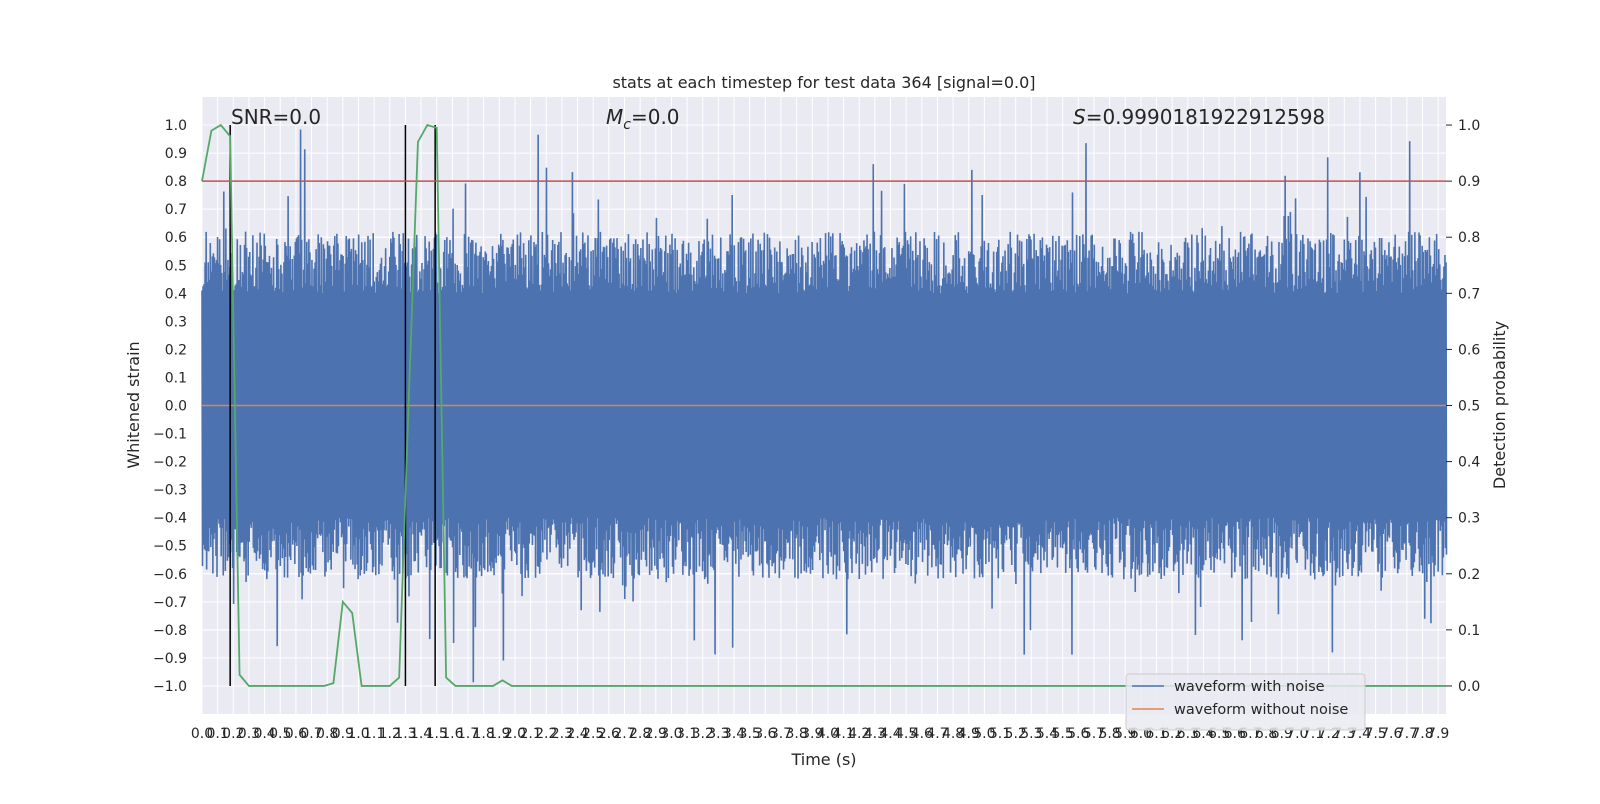 The image size is (1600, 804). Describe the element at coordinates (823, 759) in the screenshot. I see `x-axis-label: Time (s)` at that location.